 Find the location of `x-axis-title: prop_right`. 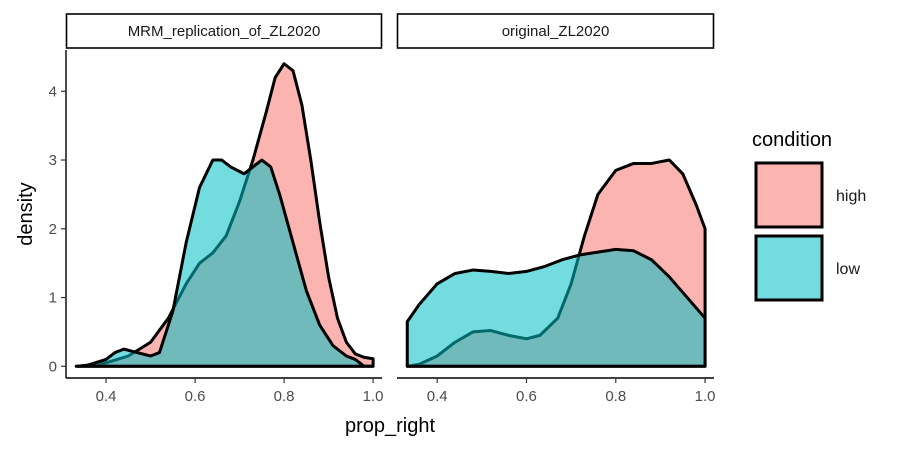

x-axis-title: prop_right is located at coordinates (390, 426).